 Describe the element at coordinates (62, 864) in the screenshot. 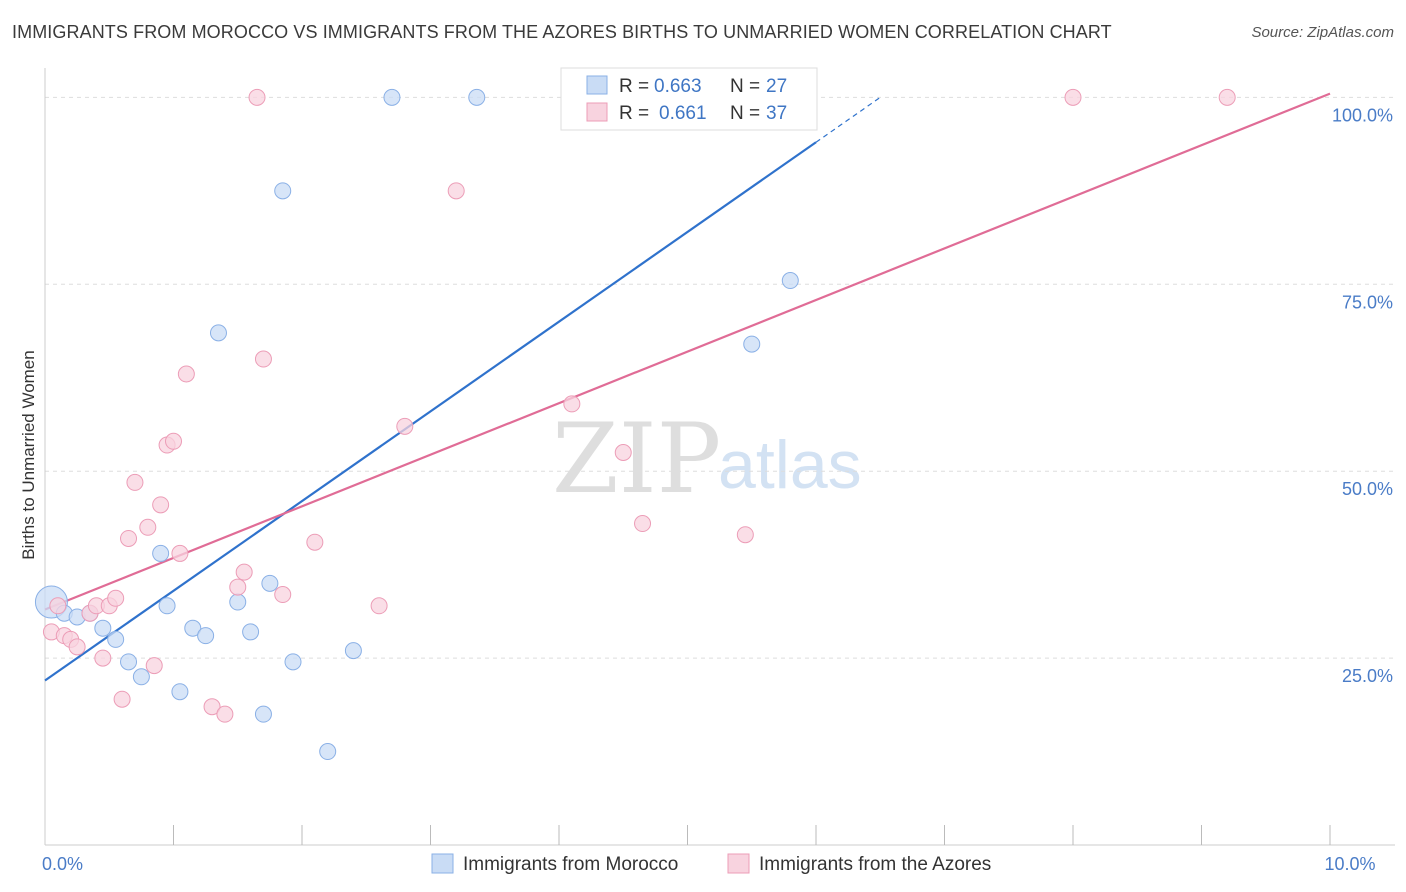

I see `x-tick-label: 0.0%` at that location.